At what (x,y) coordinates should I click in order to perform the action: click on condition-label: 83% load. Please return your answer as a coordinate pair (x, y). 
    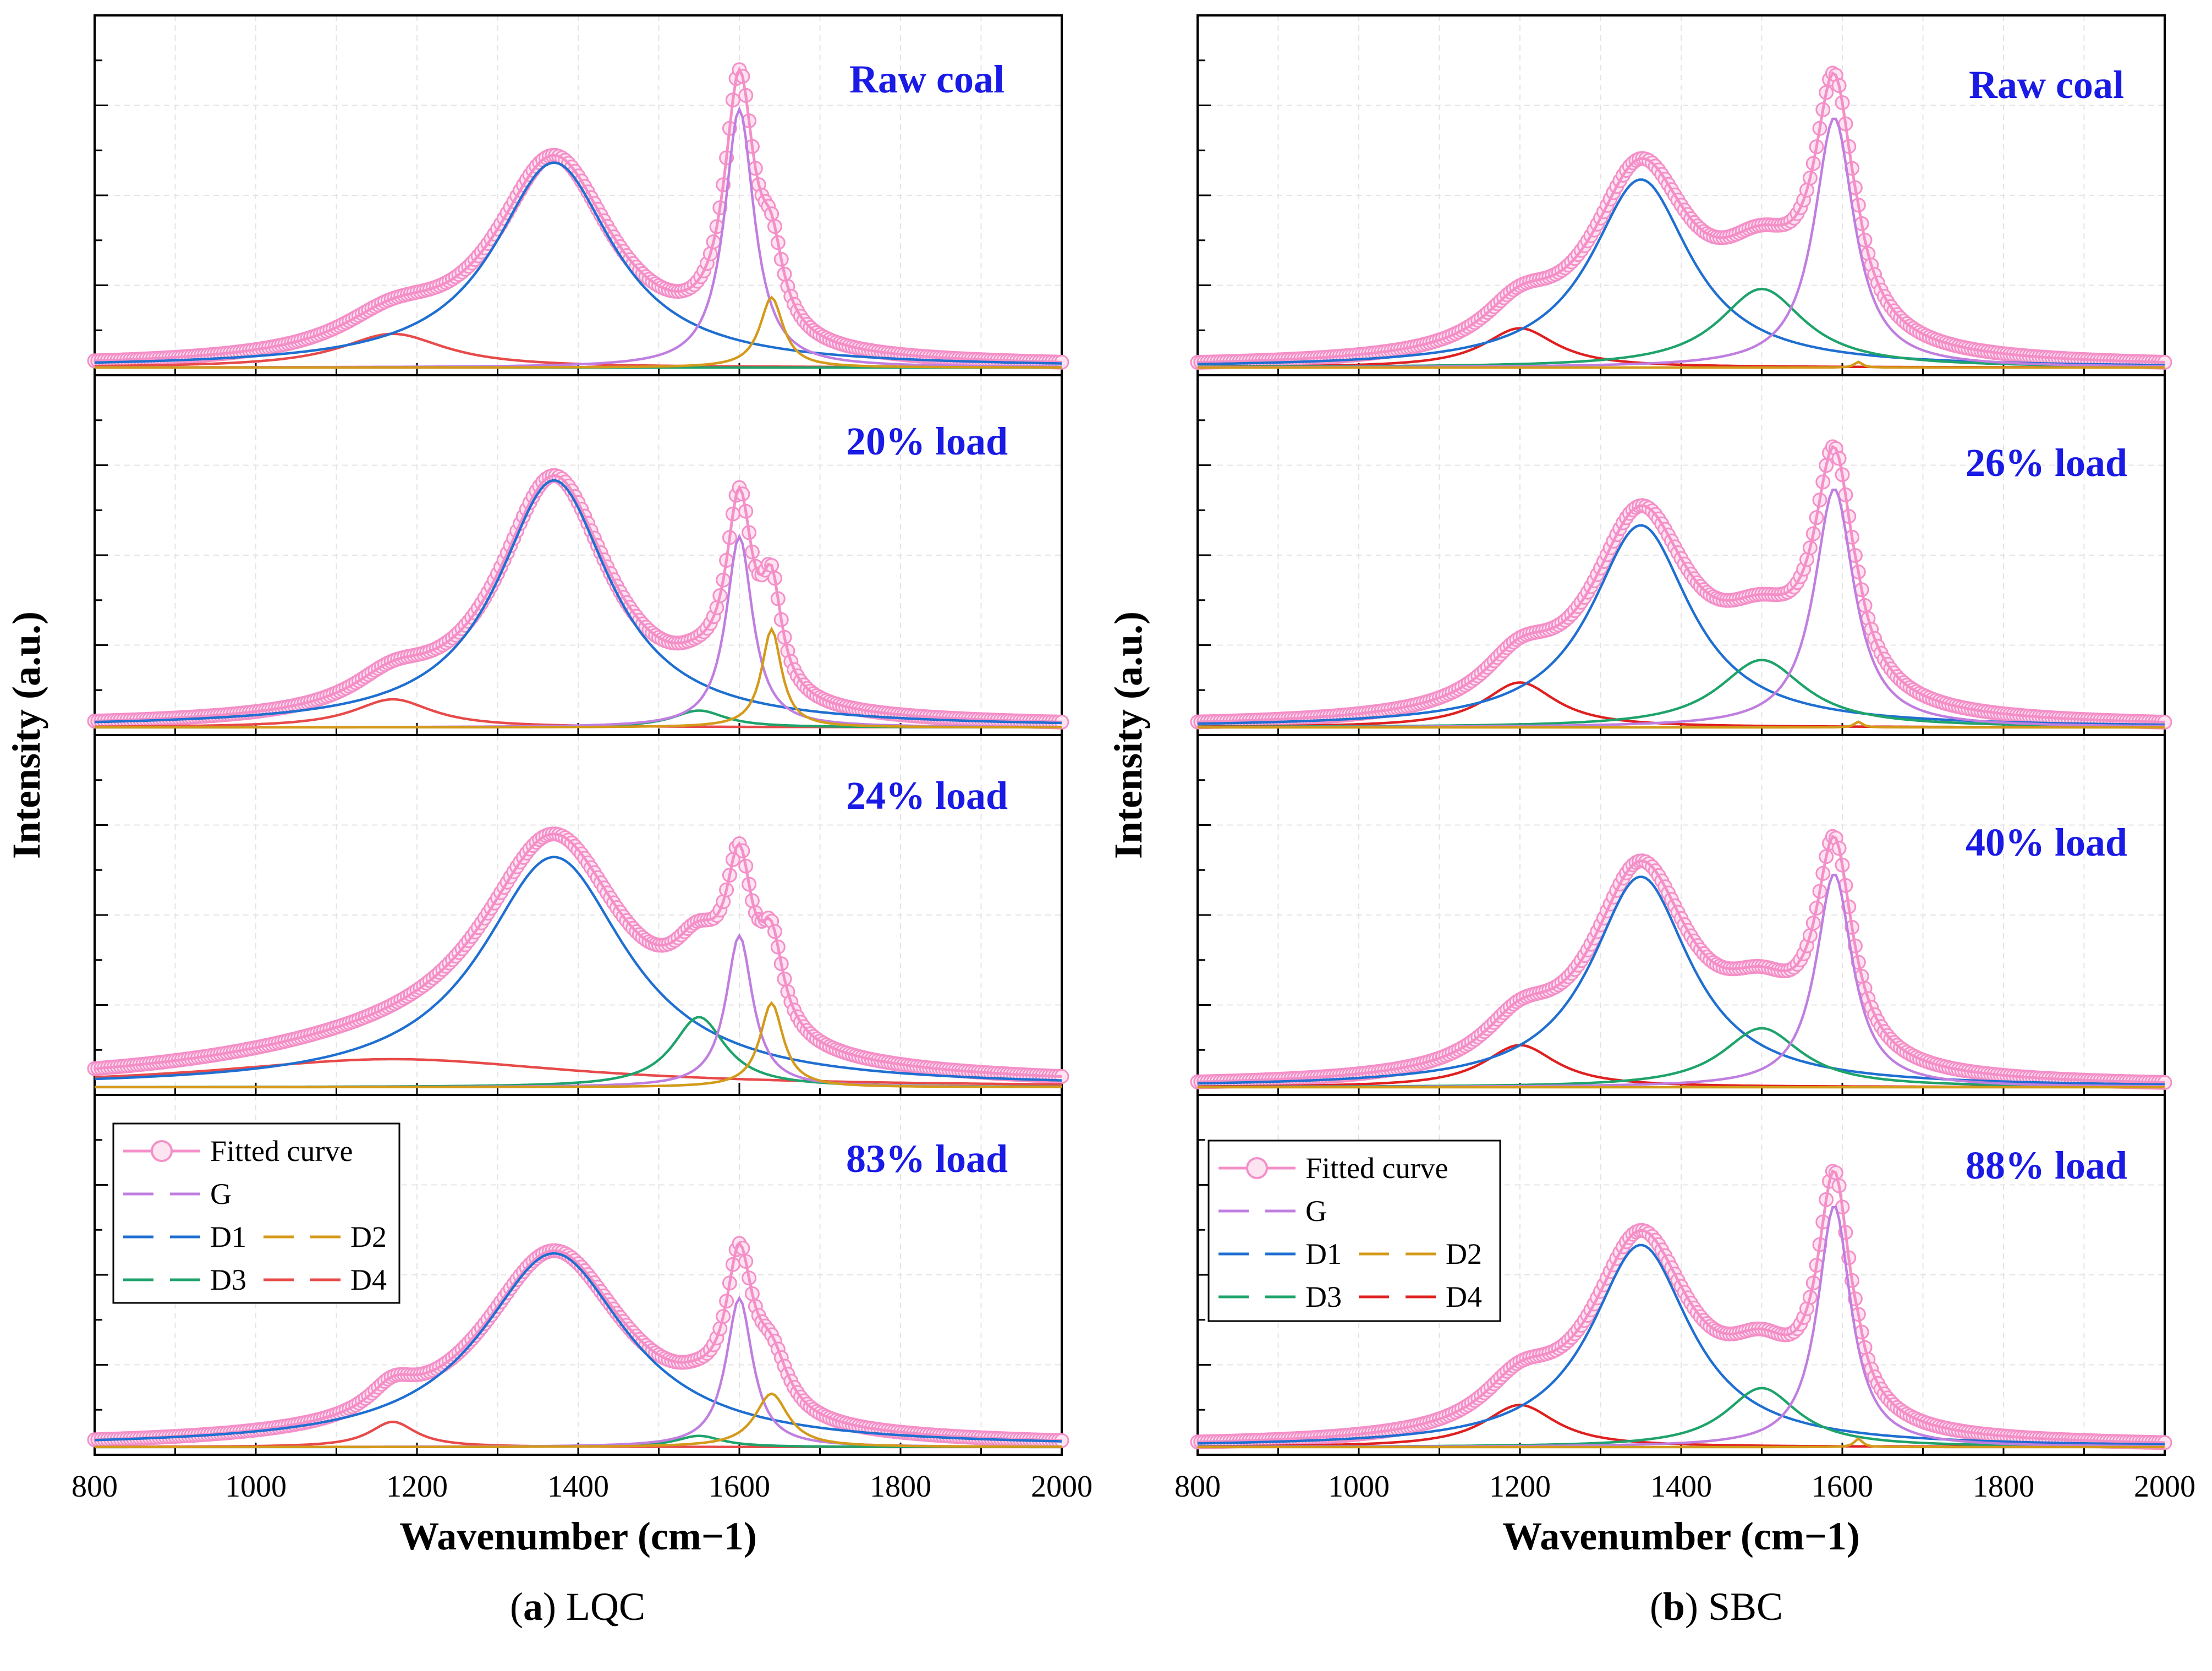
    Looking at the image, I should click on (927, 1159).